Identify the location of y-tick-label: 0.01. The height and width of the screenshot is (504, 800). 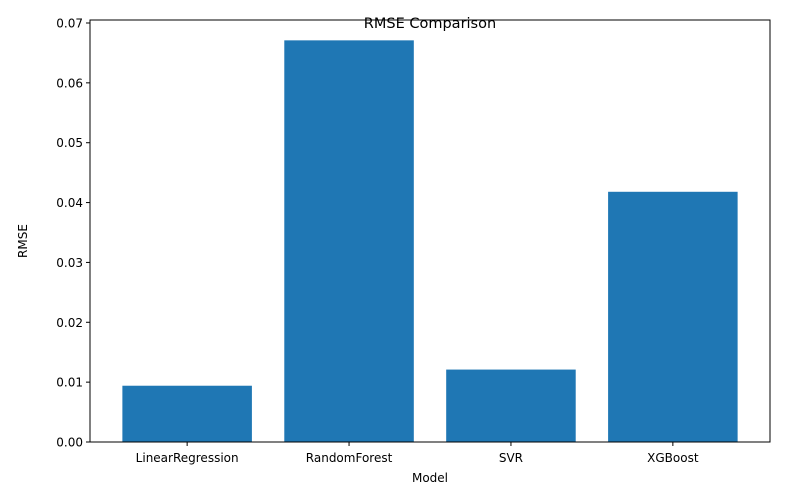
(69, 383).